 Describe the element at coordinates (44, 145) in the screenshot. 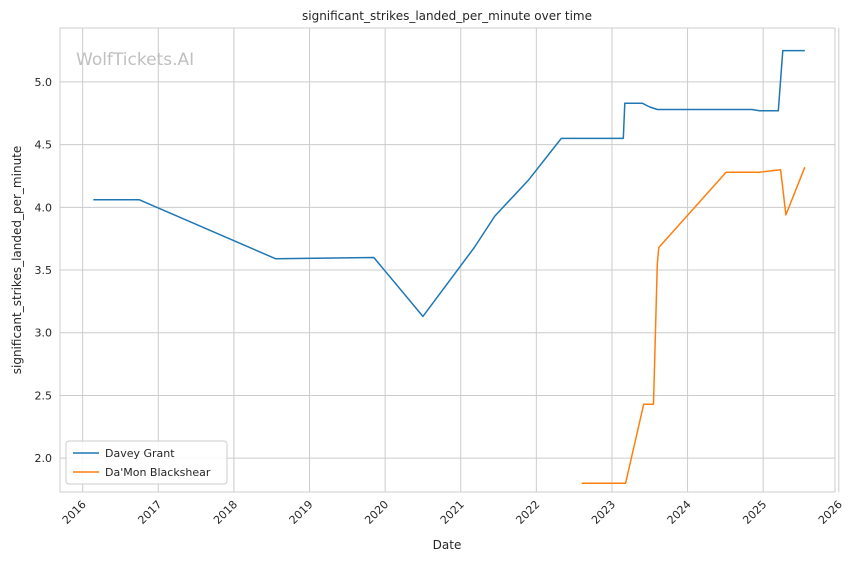

I see `y-tick-label: 4.5` at that location.